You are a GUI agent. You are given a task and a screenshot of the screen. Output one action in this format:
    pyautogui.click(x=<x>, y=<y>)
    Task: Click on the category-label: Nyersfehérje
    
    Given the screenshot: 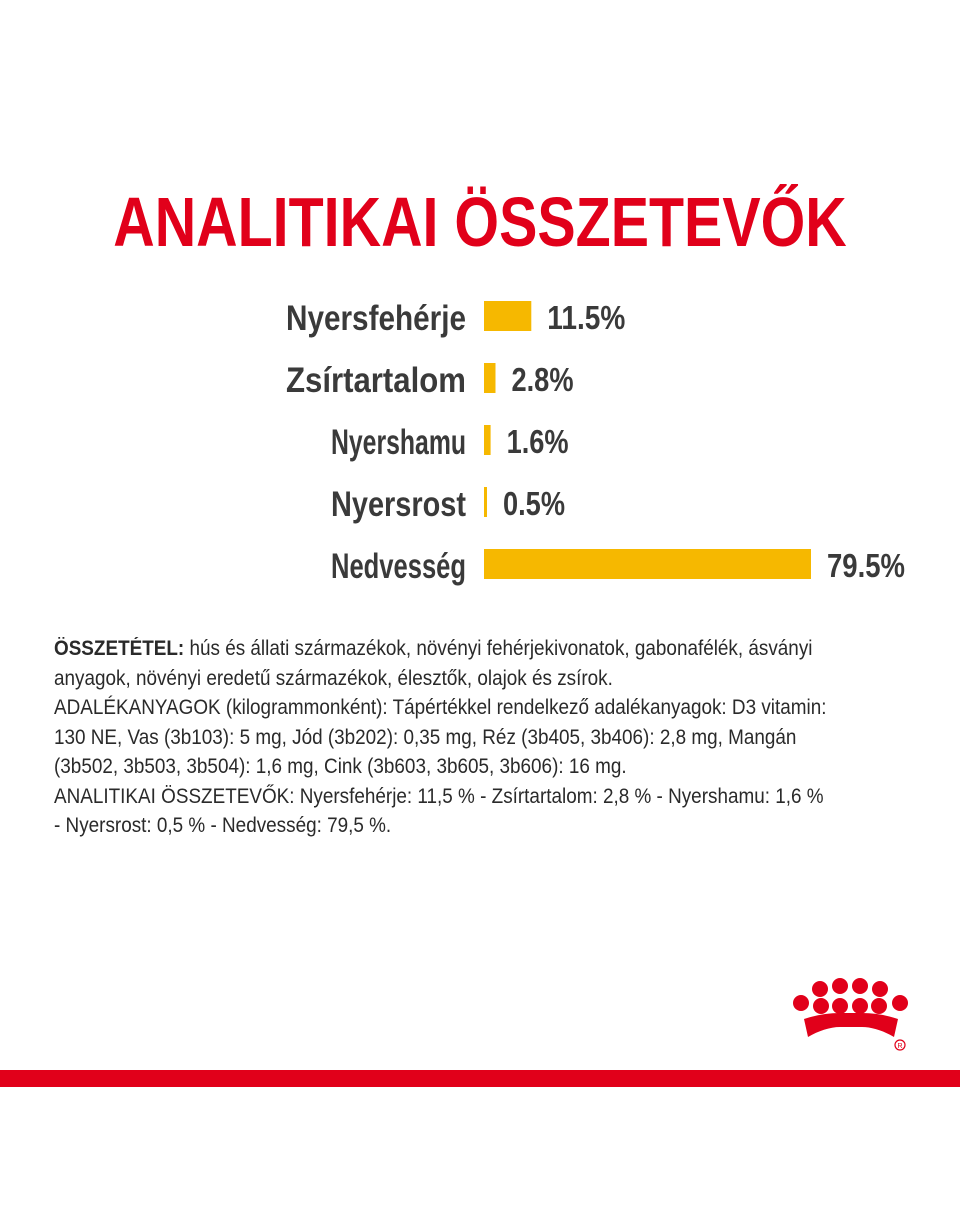 What is the action you would take?
    pyautogui.click(x=376, y=318)
    